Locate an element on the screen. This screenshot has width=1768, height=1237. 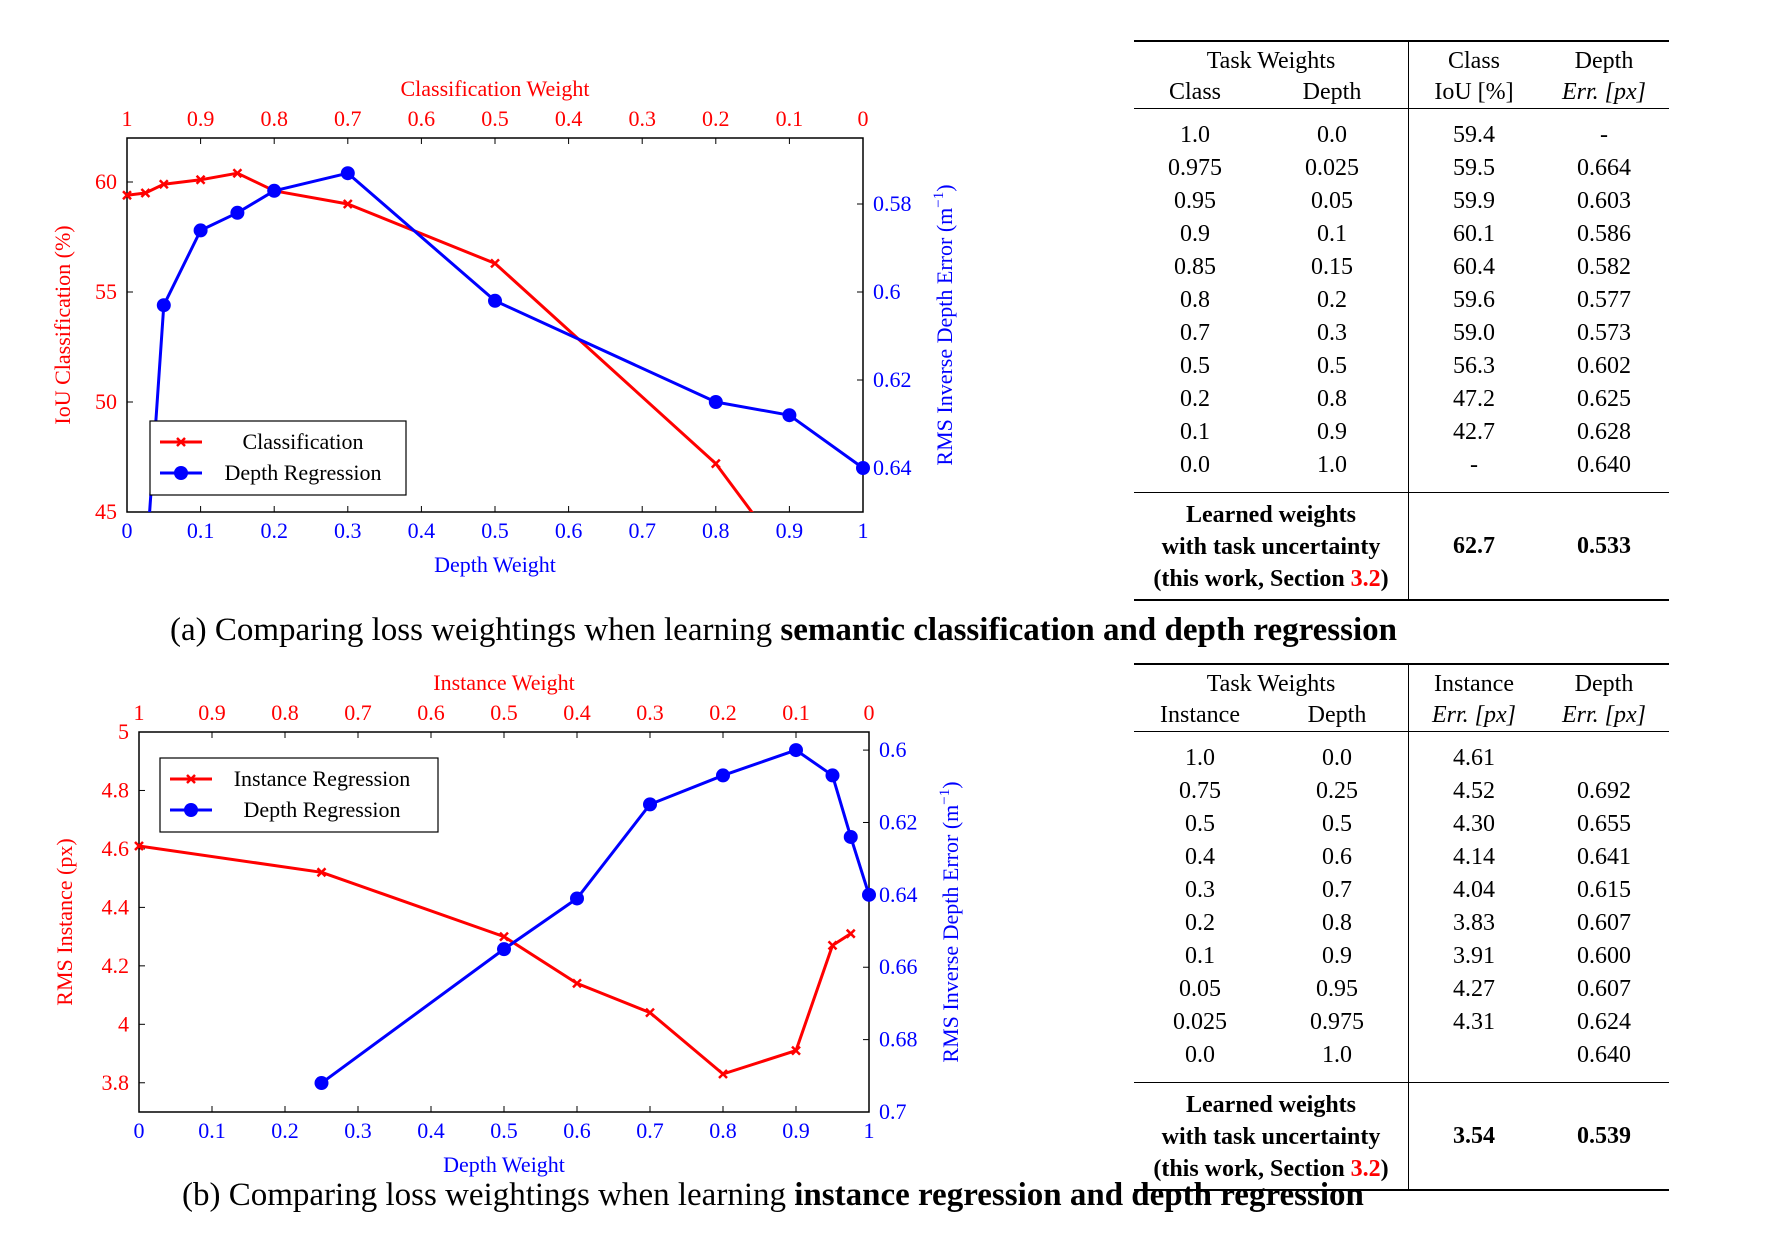
chart-1-left-tick-label: 3.8 is located at coordinates (116, 1082).